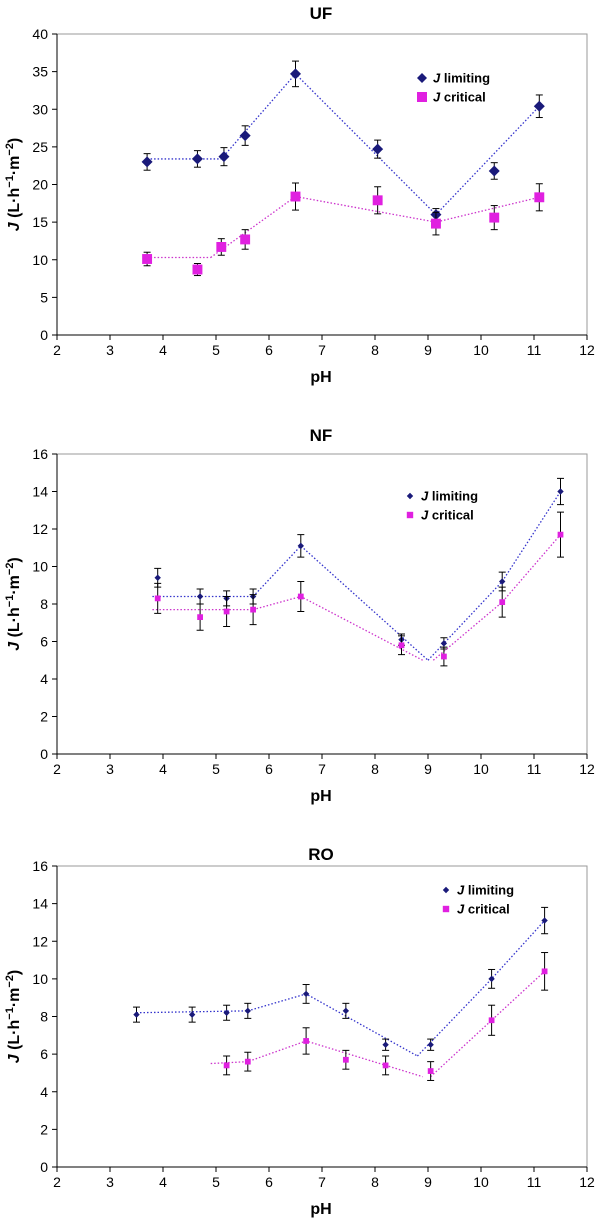  Describe the element at coordinates (40, 109) in the screenshot. I see `y-tick-label: 30` at that location.